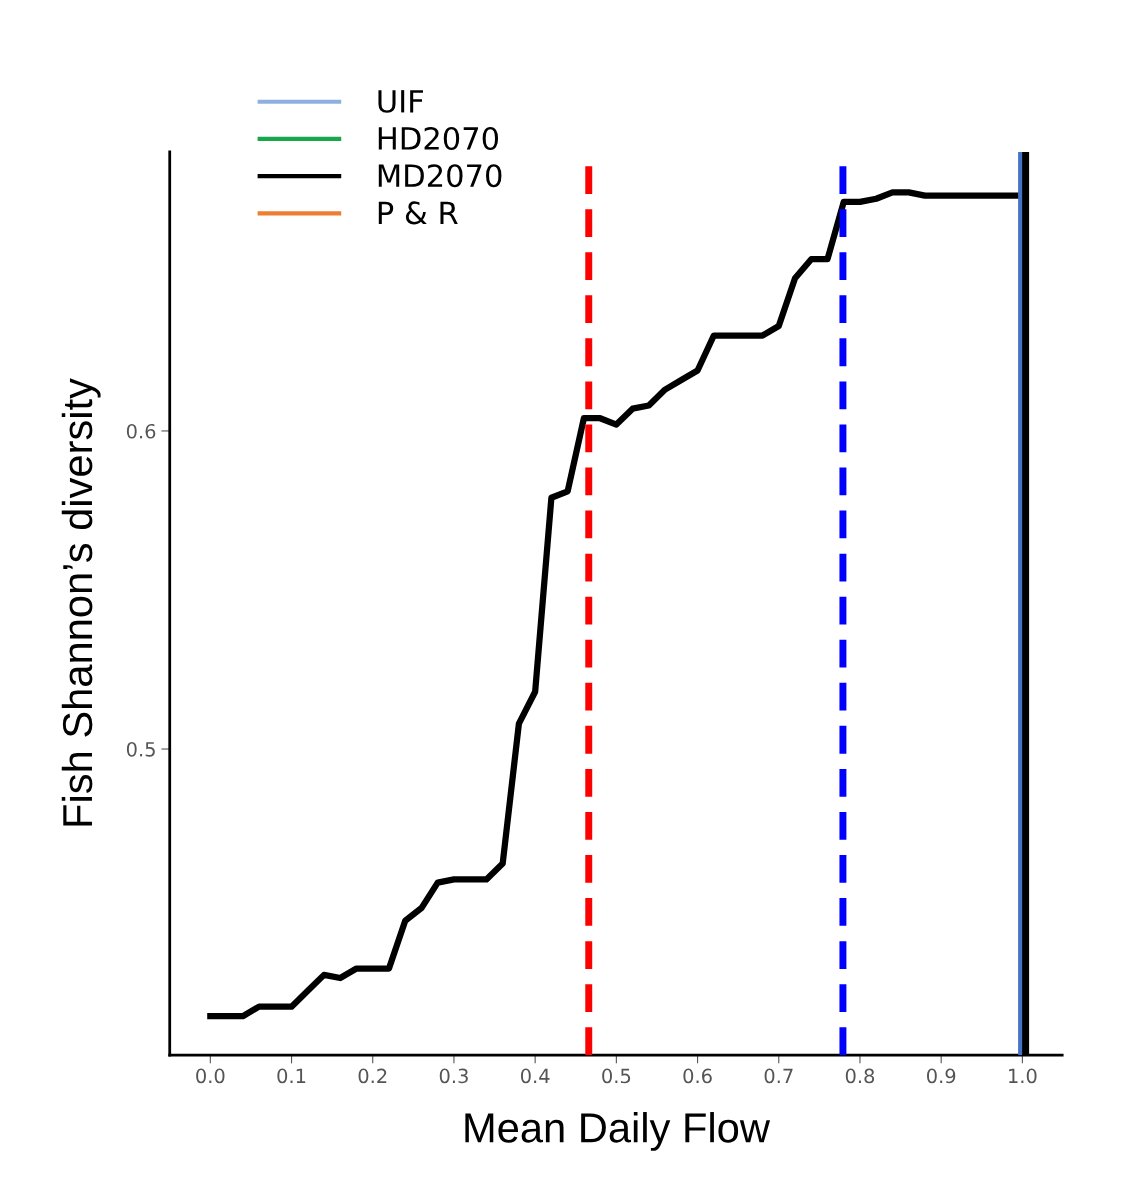  Describe the element at coordinates (400, 101) in the screenshot. I see `legend-label: UIF` at that location.